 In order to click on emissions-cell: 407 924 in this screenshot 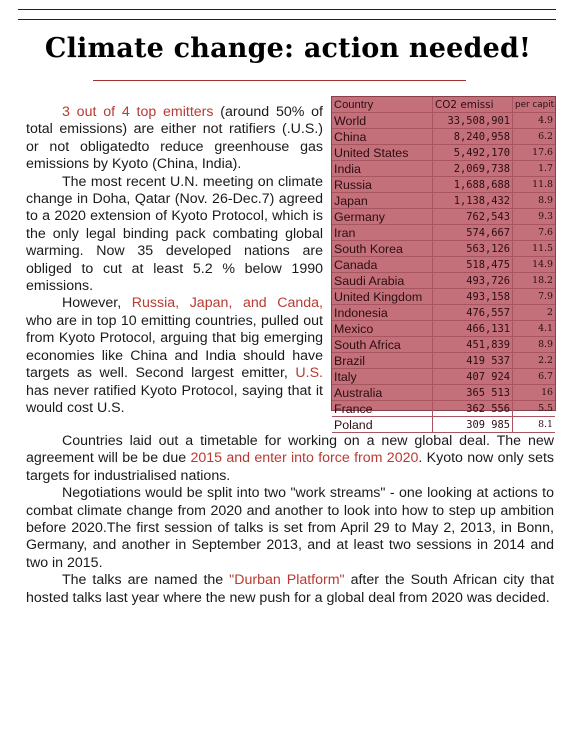, I will do `click(472, 376)`.